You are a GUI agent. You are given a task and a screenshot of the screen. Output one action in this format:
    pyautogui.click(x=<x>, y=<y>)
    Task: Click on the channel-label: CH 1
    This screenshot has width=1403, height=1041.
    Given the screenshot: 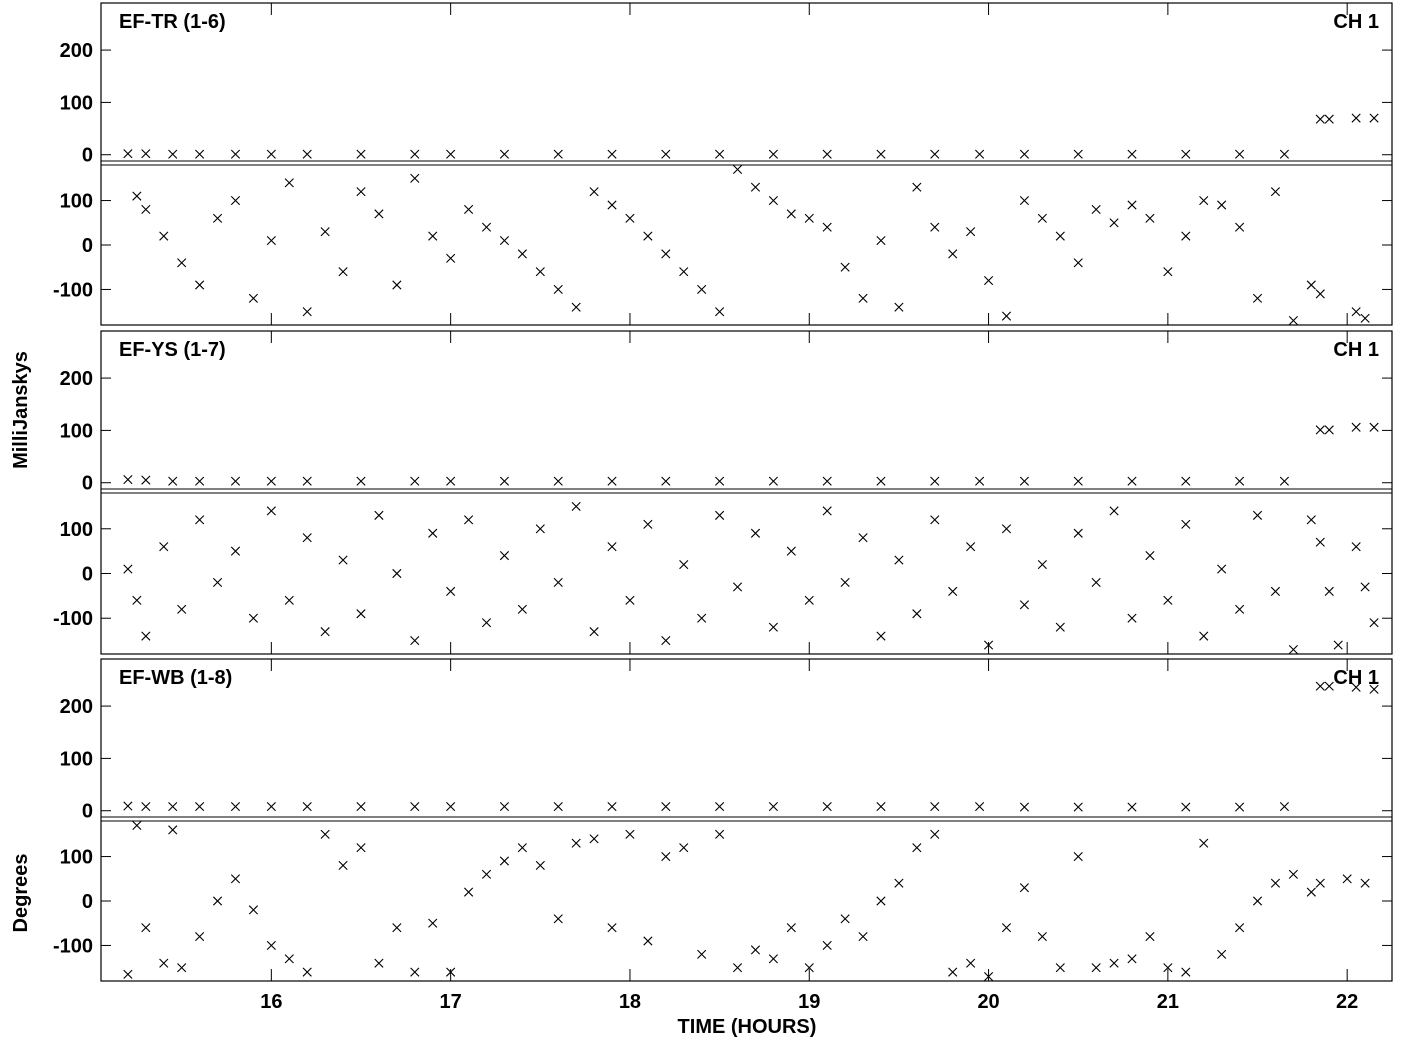 What is the action you would take?
    pyautogui.click(x=1356, y=678)
    